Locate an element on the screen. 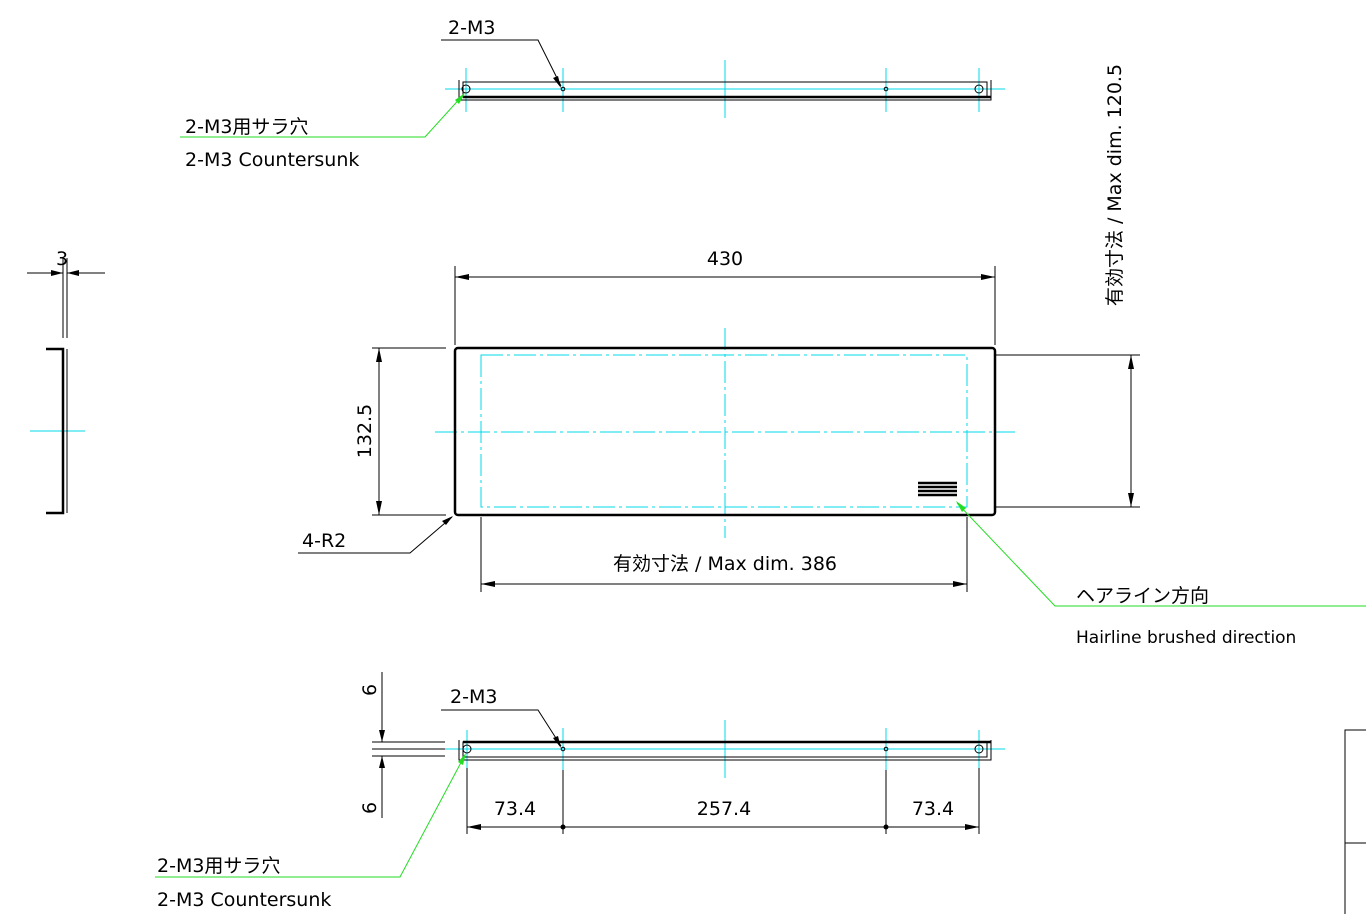 The width and height of the screenshot is (1366, 914). corner-radius-label: 4-R2 is located at coordinates (324, 541).